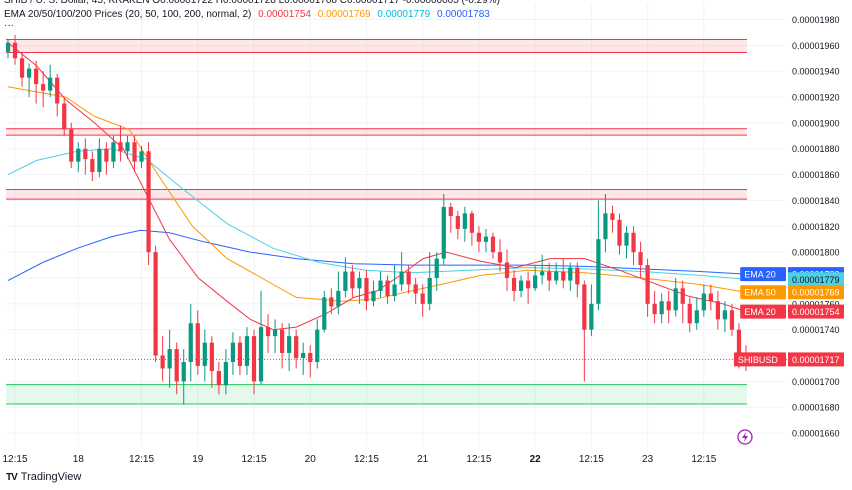 The image size is (852, 490). I want to click on indicator-tag-label: EMA 50, so click(760, 293).